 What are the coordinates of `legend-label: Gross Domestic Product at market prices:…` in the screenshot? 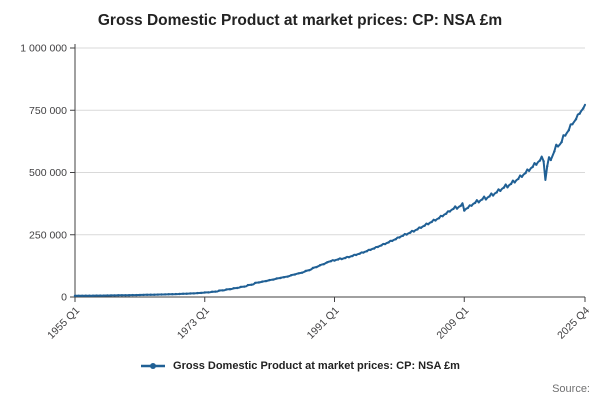 It's located at (316, 366).